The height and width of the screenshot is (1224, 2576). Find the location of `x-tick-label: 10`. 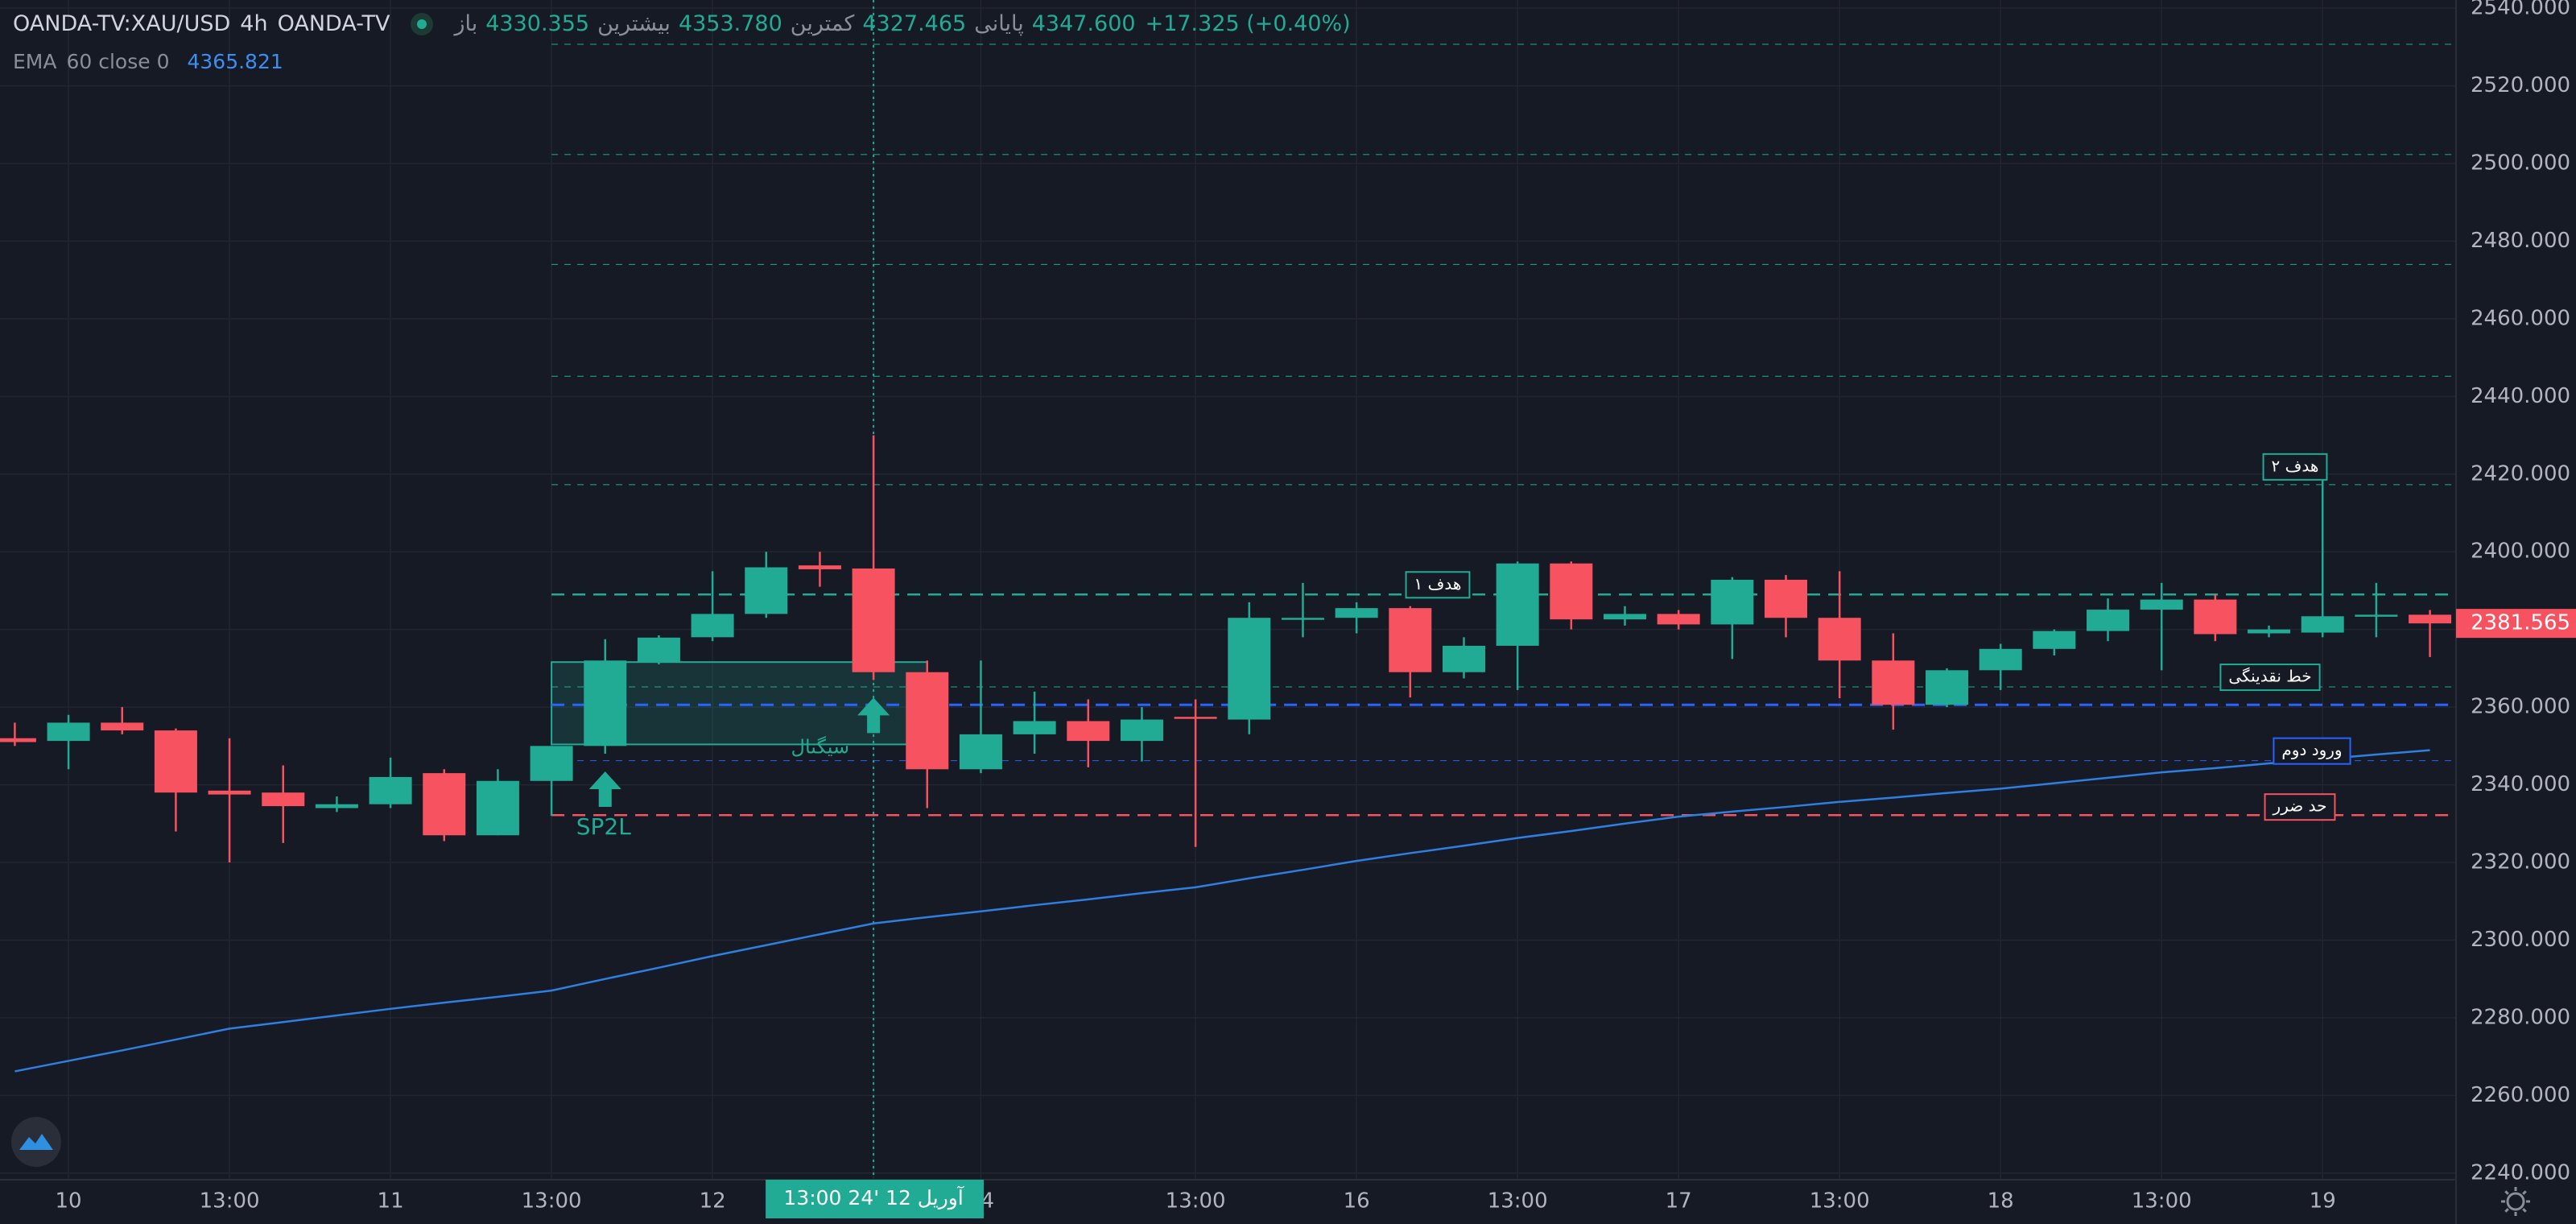

x-tick-label: 10 is located at coordinates (69, 1201).